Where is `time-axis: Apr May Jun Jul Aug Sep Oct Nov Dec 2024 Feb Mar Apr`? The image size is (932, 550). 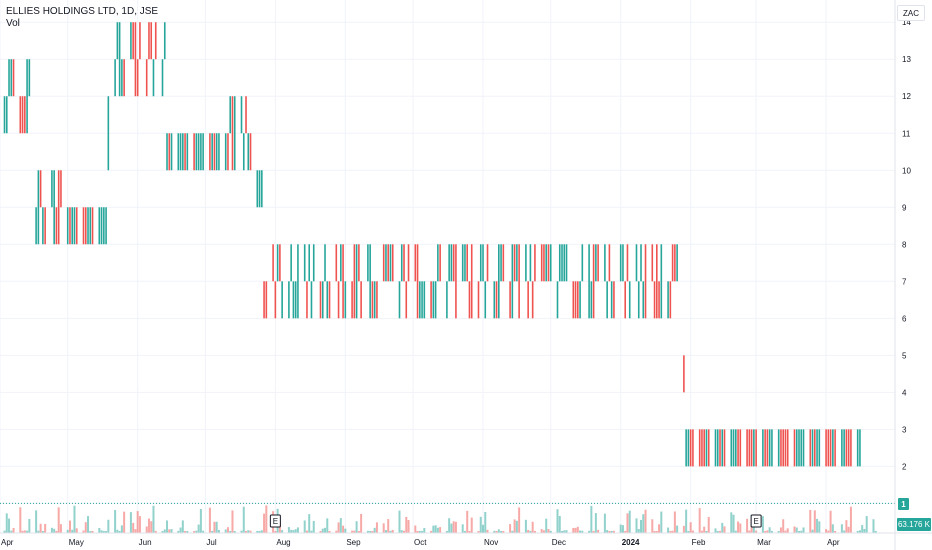 time-axis: Apr May Jun Jul Aug Sep Oct Nov Dec 2024 Feb Mar Apr is located at coordinates (420, 542).